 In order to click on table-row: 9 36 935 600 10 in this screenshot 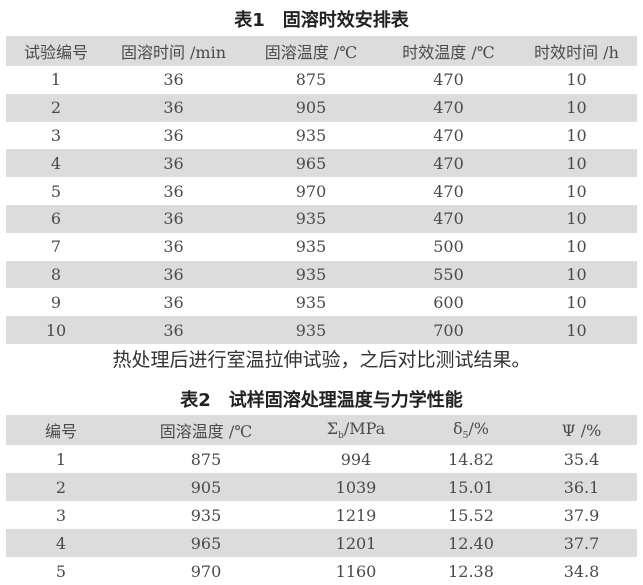, I will do `click(321, 302)`.